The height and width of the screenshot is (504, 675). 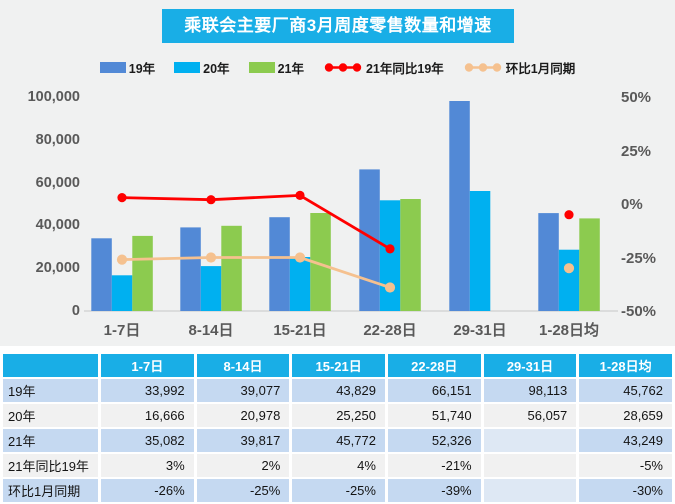 I want to click on table-row-label: 19年, so click(x=50, y=390).